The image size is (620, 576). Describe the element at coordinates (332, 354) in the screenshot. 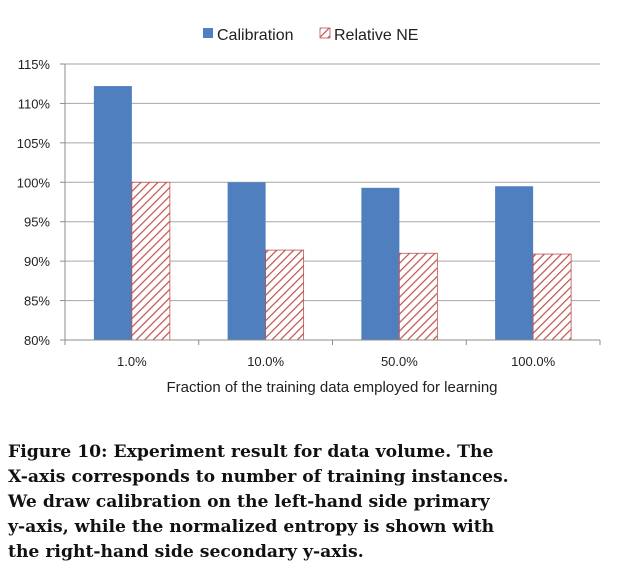

I see `x-axis: 1.0% 10.0% 50.0% 100.0%` at that location.